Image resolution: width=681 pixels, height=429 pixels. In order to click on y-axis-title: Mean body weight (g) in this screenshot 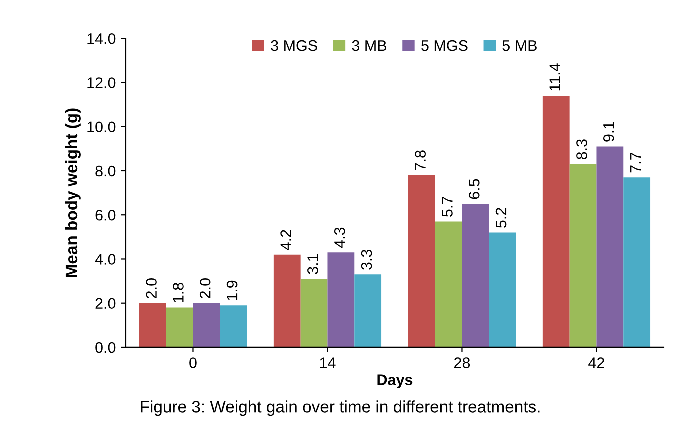, I will do `click(73, 193)`.